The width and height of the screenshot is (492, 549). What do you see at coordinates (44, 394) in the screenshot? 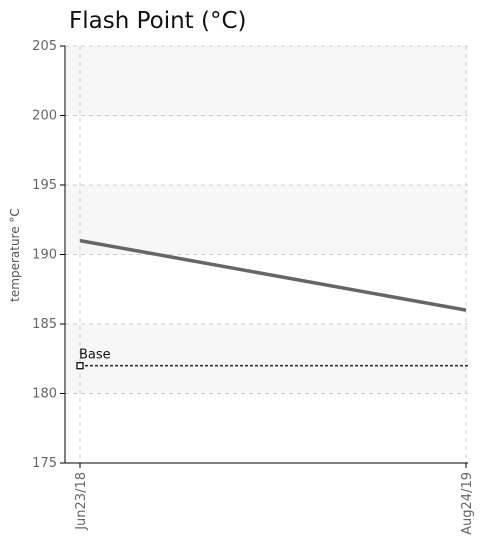
I see `y-tick-label: 180` at bounding box center [44, 394].